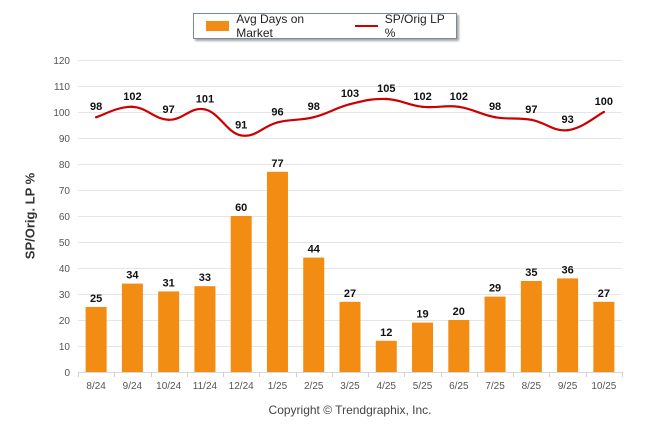  I want to click on line-data-label: 91, so click(241, 125).